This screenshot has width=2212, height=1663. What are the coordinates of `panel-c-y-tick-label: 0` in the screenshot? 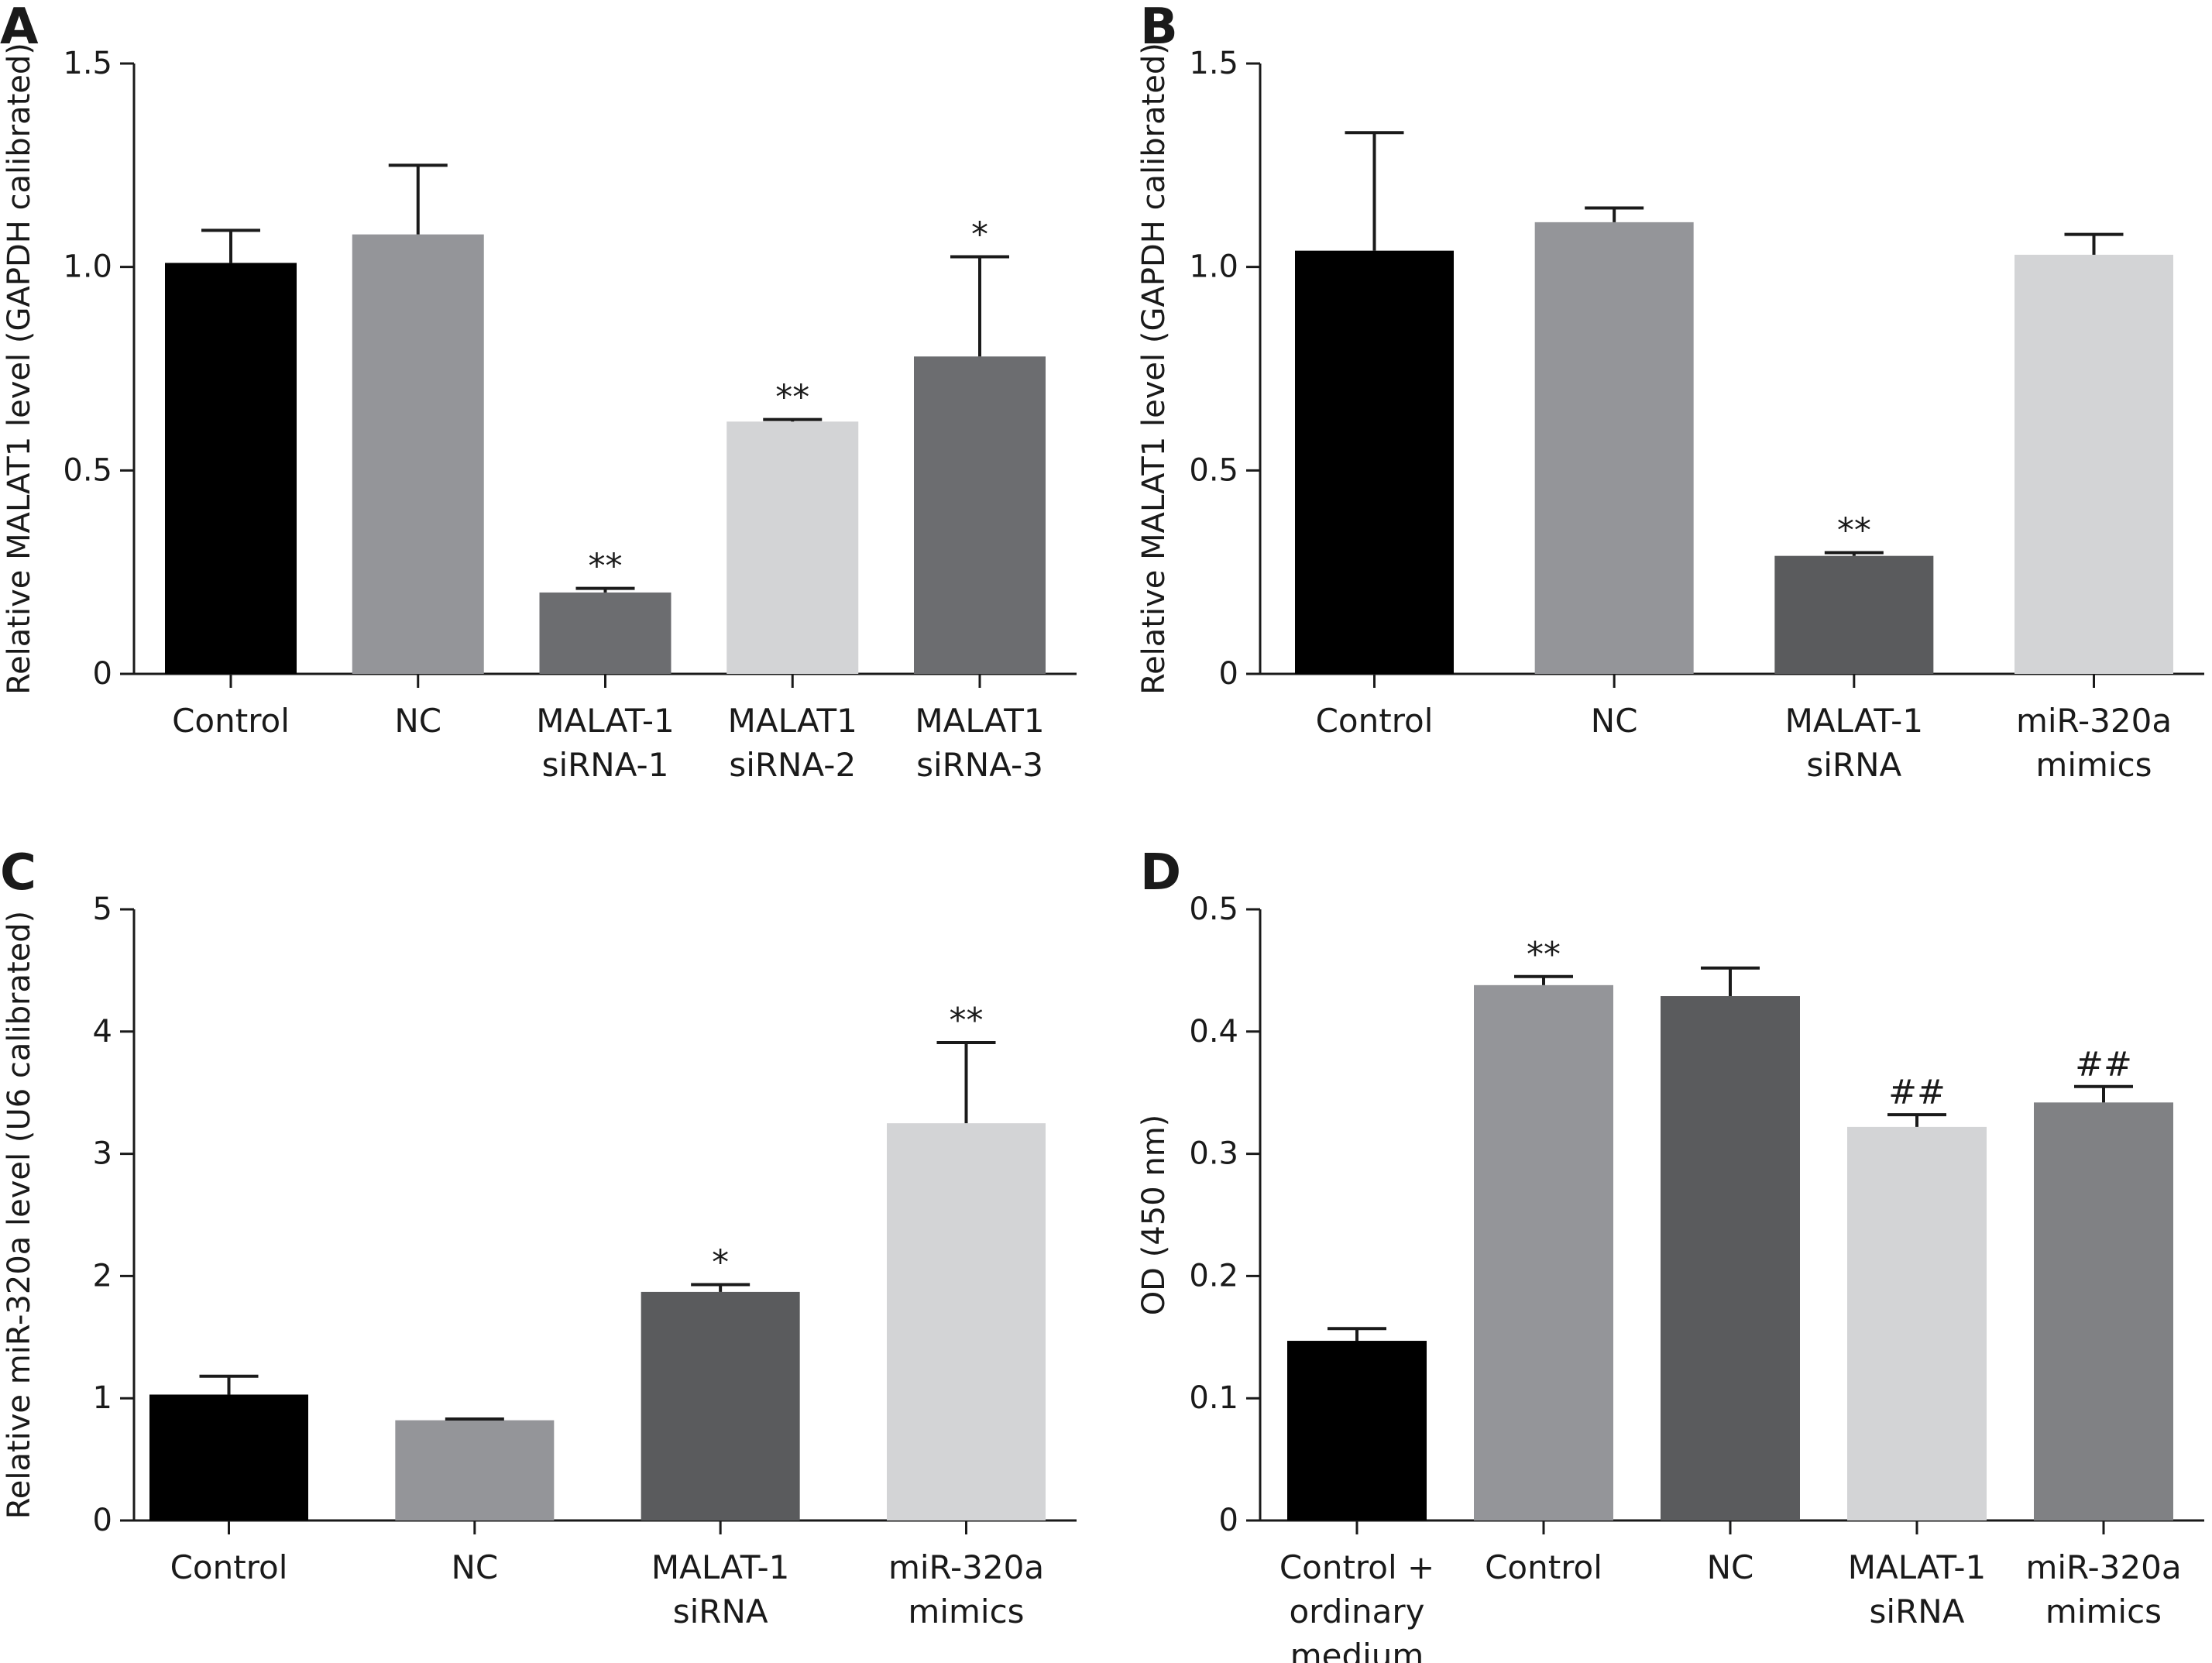 It's located at (102, 1520).